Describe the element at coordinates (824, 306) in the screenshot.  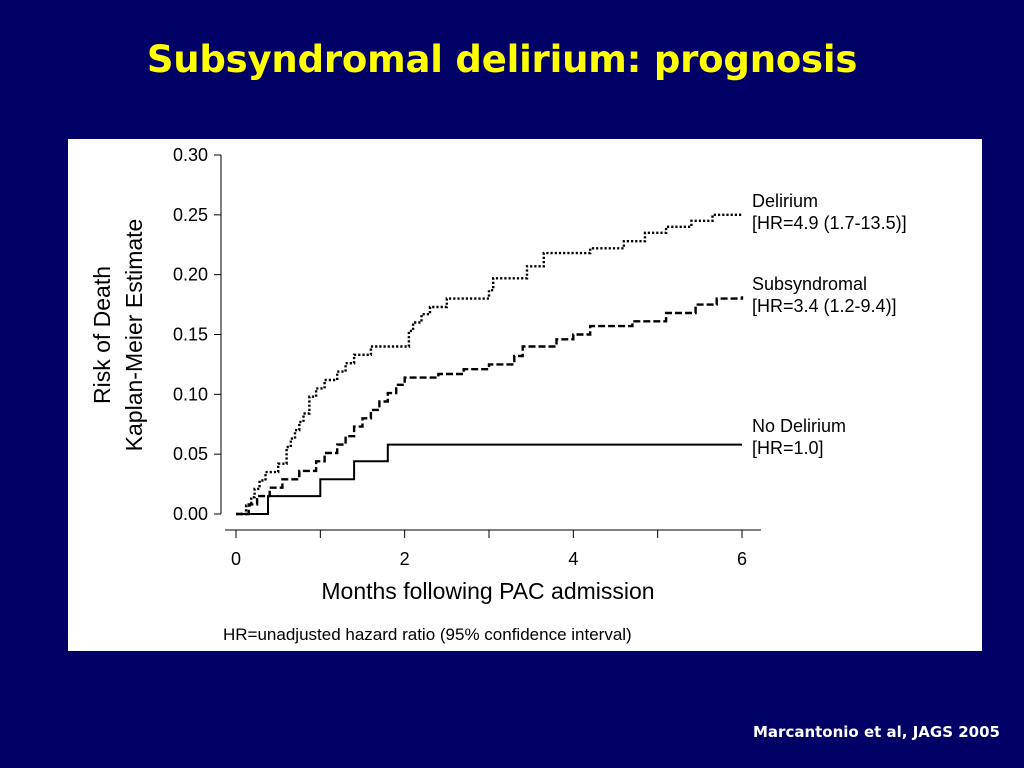
I see `series-label-subsyndromal-line-1: [HR=3.4 (1.2-9.4)]` at that location.